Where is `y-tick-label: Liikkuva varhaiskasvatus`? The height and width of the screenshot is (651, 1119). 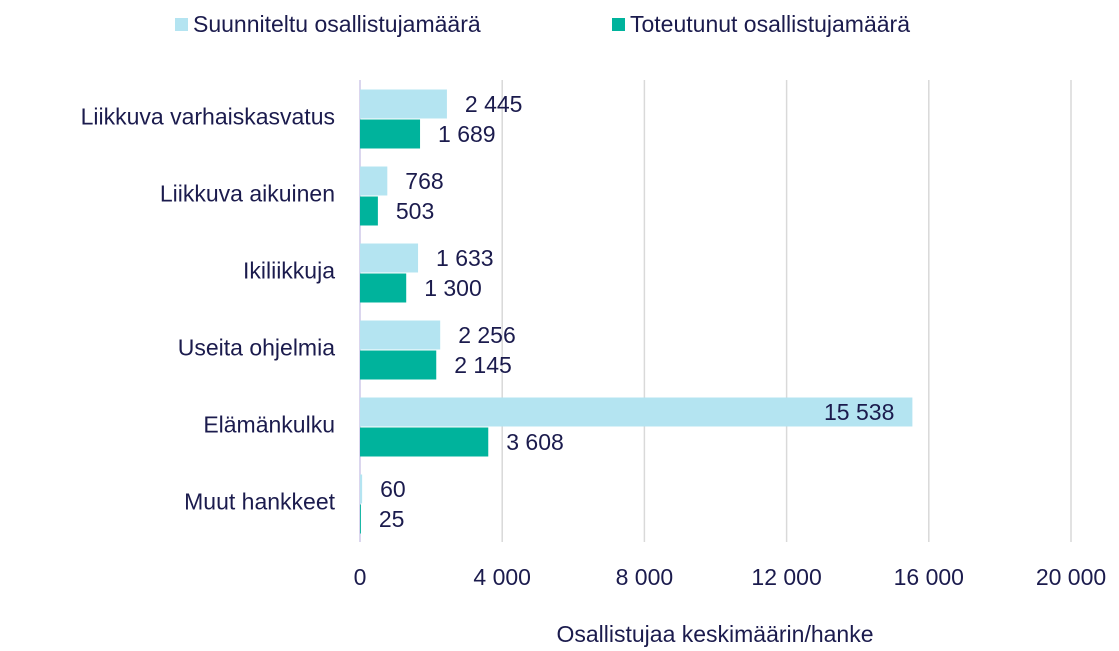
y-tick-label: Liikkuva varhaiskasvatus is located at coordinates (208, 117).